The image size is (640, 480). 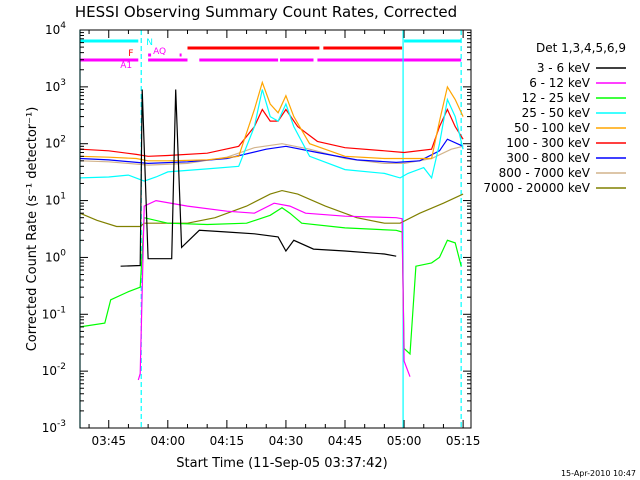 I want to click on y-tick-label: 10⁻³, so click(x=54, y=427).